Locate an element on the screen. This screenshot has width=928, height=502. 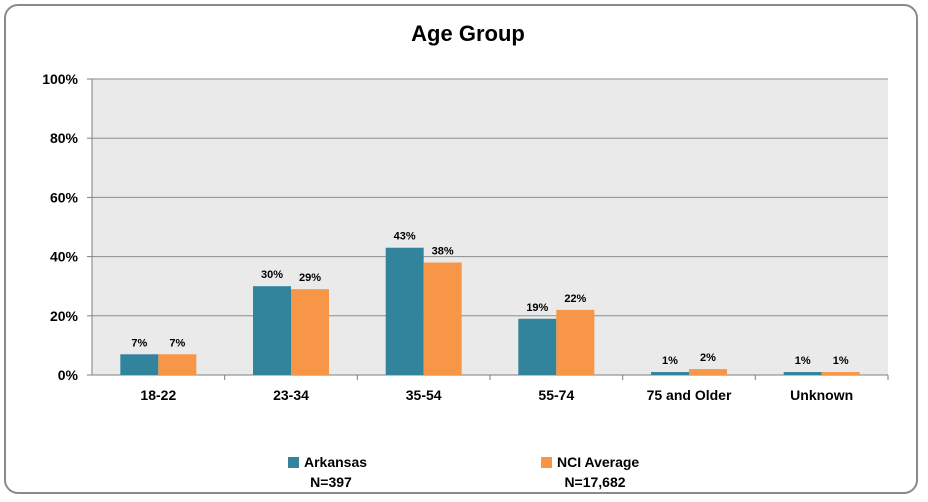
x-tick-label: 18-22 is located at coordinates (158, 395).